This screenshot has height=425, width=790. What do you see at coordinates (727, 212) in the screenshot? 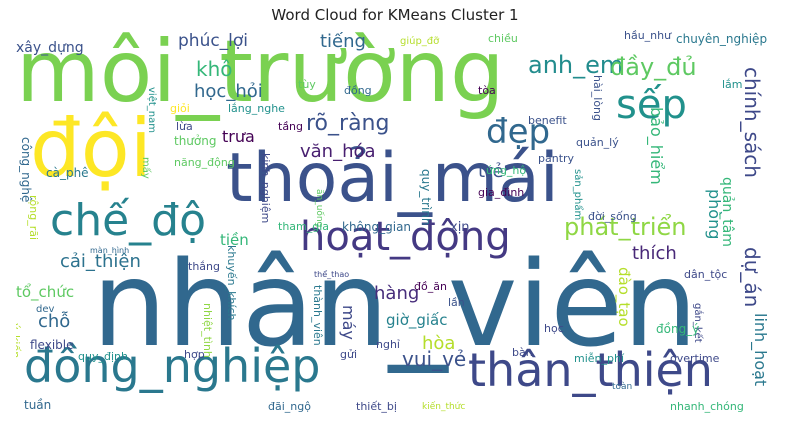
I see `word-26: quản_tâm` at bounding box center [727, 212].